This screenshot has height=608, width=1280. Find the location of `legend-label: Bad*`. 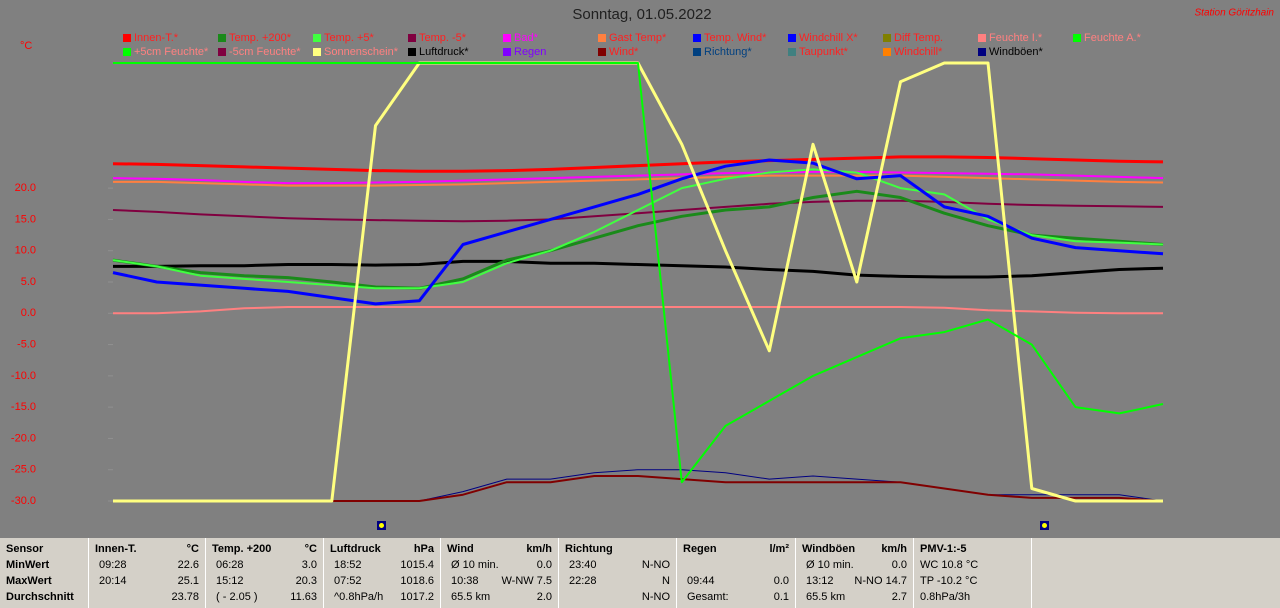

legend-label: Bad* is located at coordinates (526, 38).